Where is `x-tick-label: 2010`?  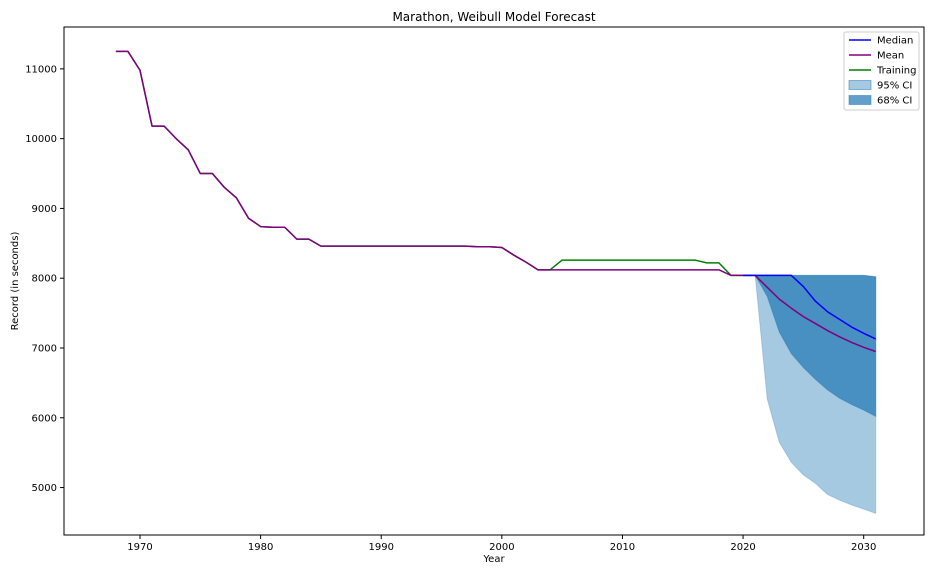
x-tick-label: 2010 is located at coordinates (622, 547).